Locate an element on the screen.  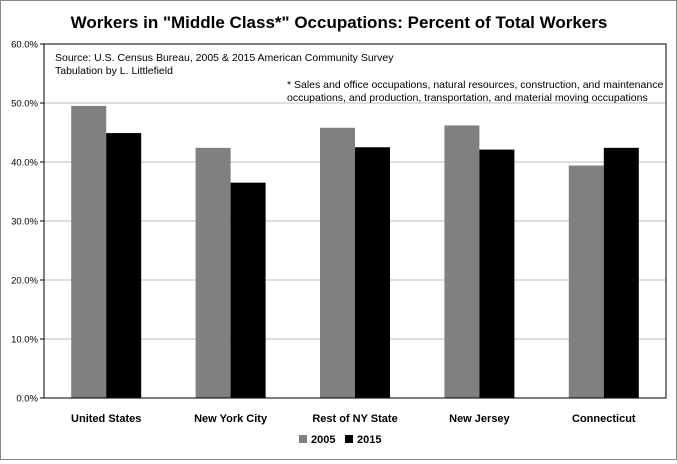
bar-2005-united-states is located at coordinates (89, 251).